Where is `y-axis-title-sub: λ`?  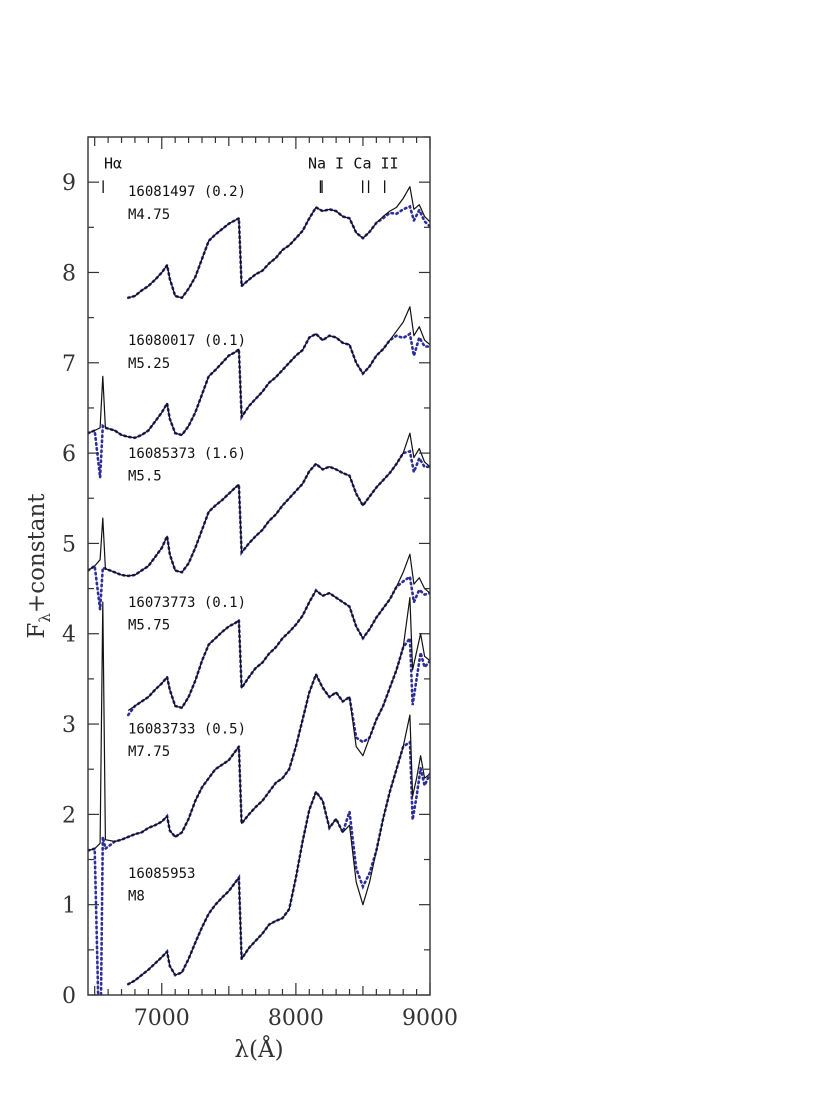 y-axis-title-sub: λ is located at coordinates (45, 618).